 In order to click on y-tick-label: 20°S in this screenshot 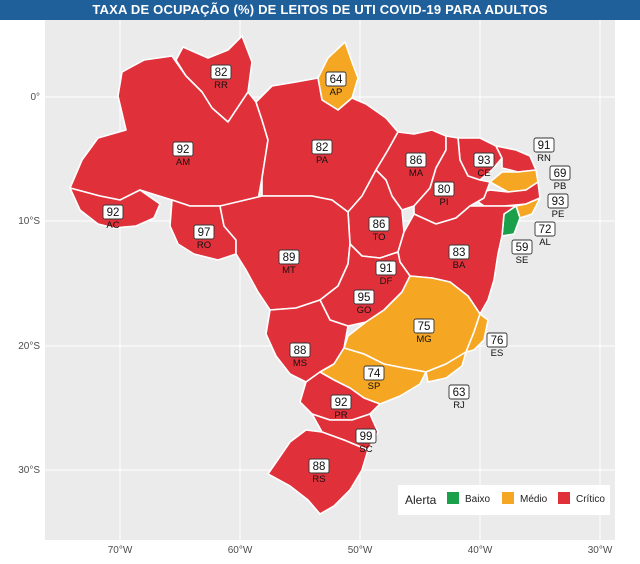, I will do `click(29, 346)`.